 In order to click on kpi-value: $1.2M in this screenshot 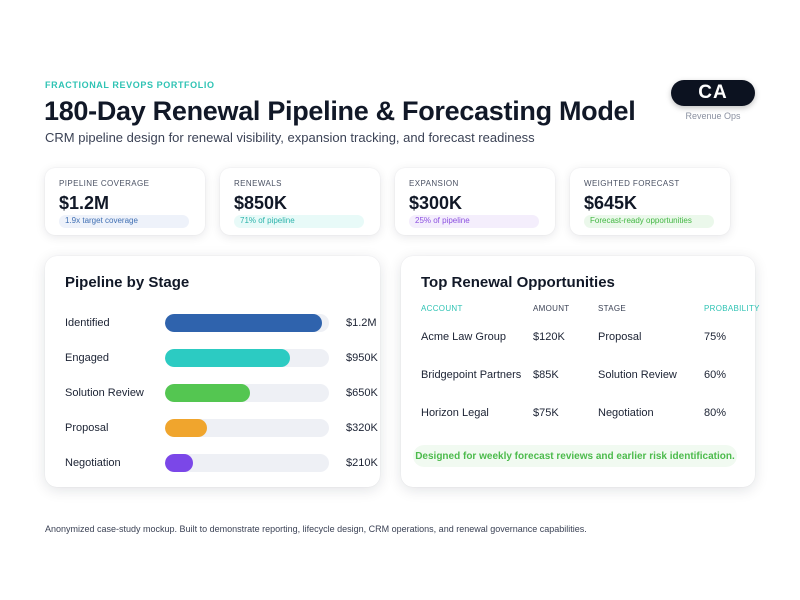, I will do `click(84, 203)`.